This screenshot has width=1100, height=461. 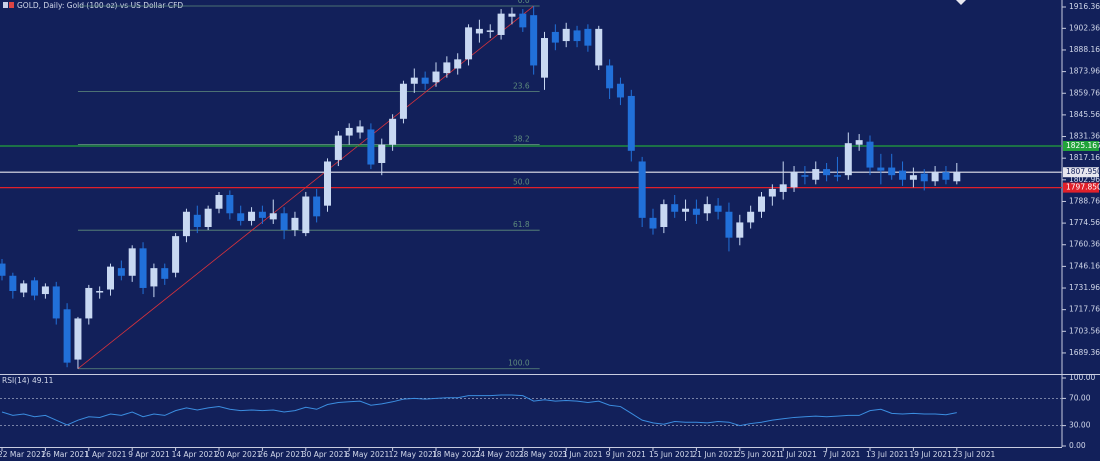 I want to click on x-tick-label: 25 Jun 2021, so click(x=758, y=454).